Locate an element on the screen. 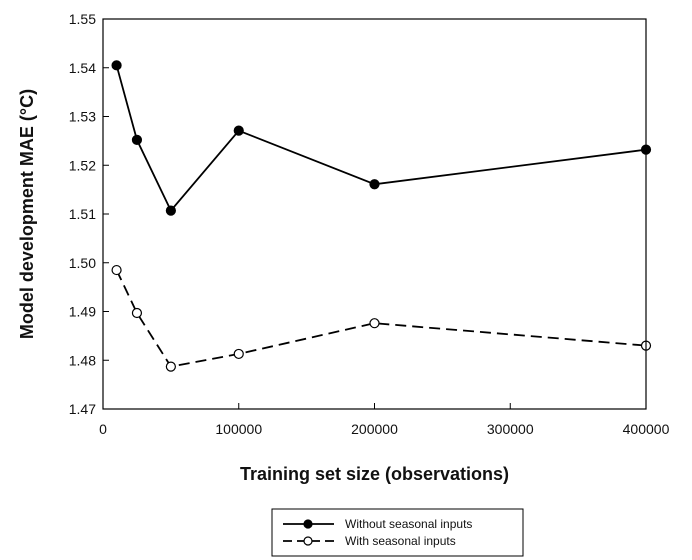 The image size is (692, 560). legend-label-1: Without seasonal inputs is located at coordinates (408, 524).